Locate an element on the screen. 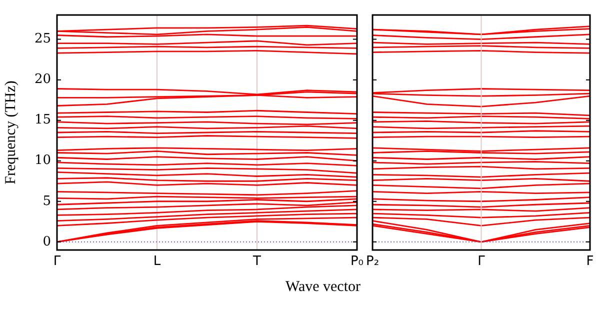  x-tick-label: P₂ is located at coordinates (373, 262).